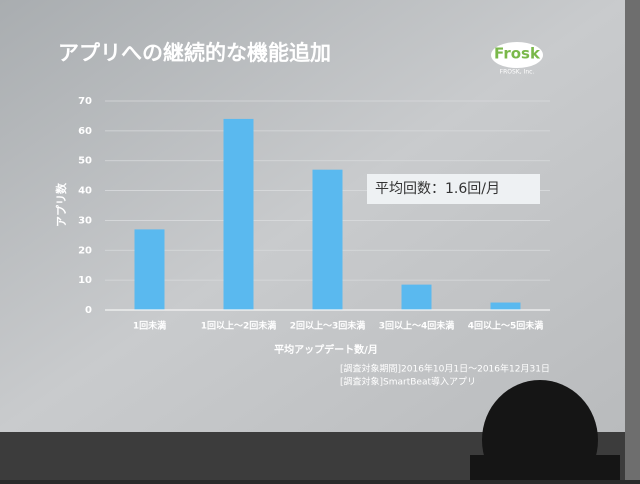 The width and height of the screenshot is (640, 484). I want to click on y-tick-label: 30, so click(85, 220).